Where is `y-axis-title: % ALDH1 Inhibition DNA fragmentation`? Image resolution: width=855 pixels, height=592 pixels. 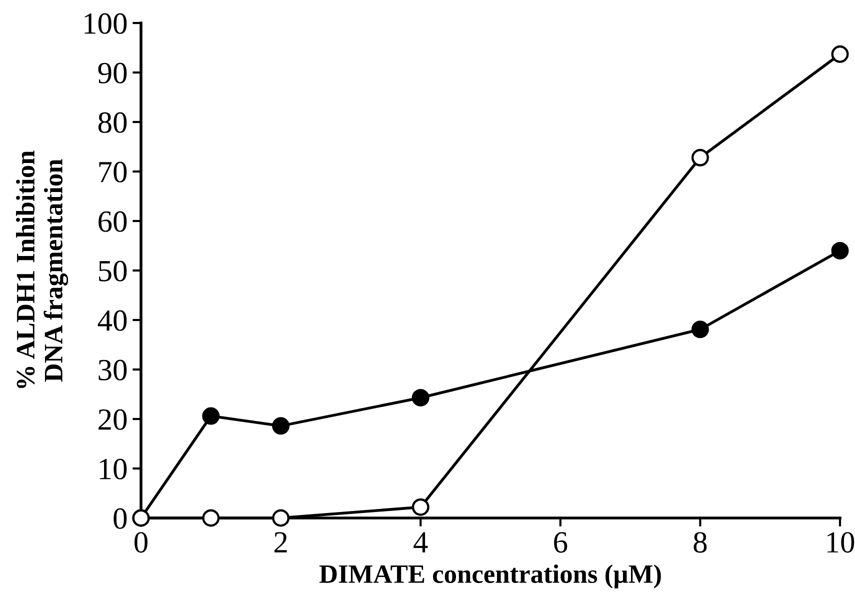
y-axis-title: % ALDH1 Inhibition DNA fragmentation is located at coordinates (42, 269).